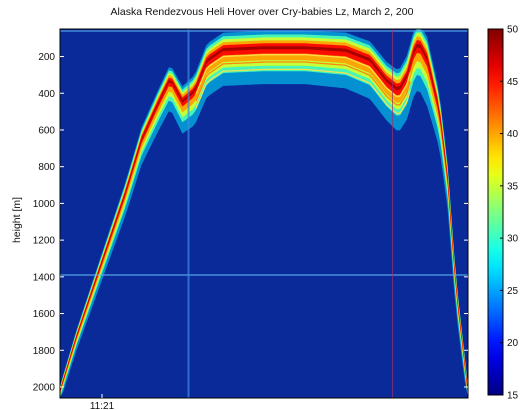 This screenshot has width=527, height=410. What do you see at coordinates (513, 30) in the screenshot?
I see `colorbar-tick-label: 50` at bounding box center [513, 30].